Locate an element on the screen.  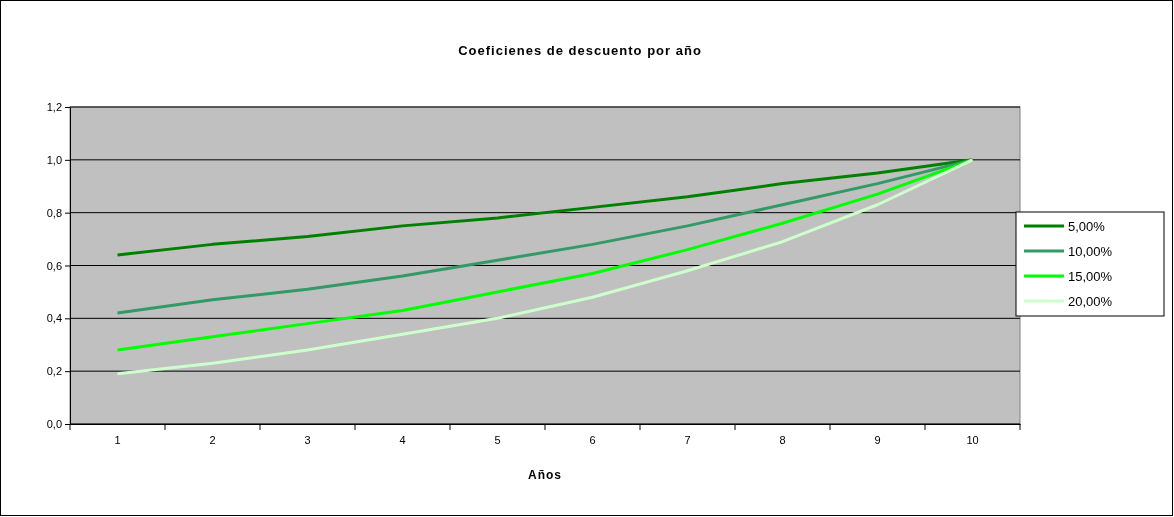
y-tick-label: 0,6 is located at coordinates (54, 265).